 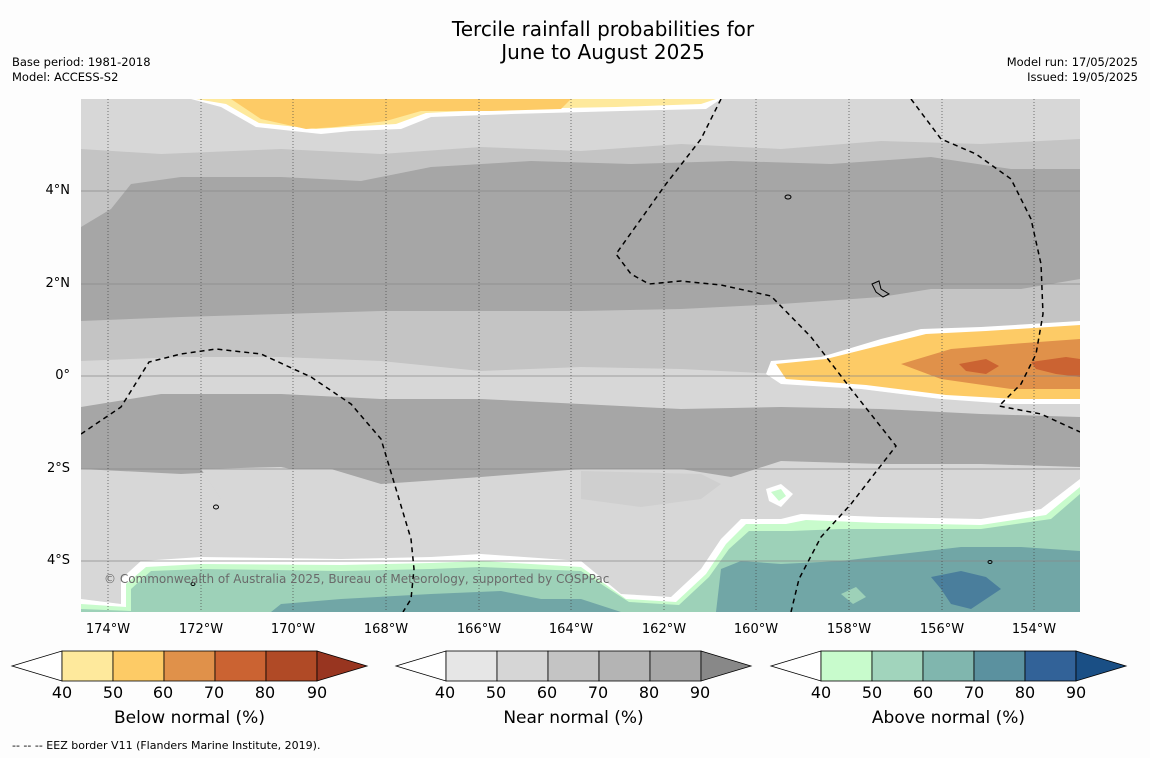 I want to click on island-d, so click(x=193, y=584).